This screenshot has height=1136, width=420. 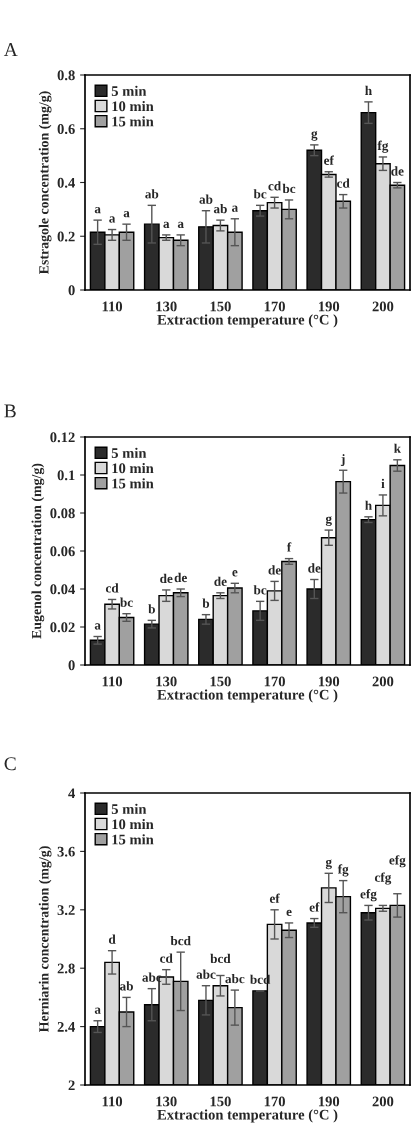 What do you see at coordinates (72, 793) in the screenshot?
I see `y-tick-label: 4` at bounding box center [72, 793].